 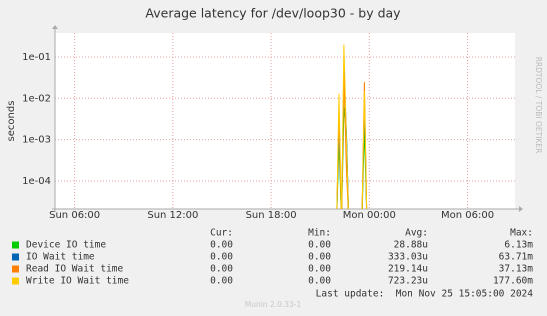 I want to click on x-tick-label: Mon 06:00, so click(x=467, y=215).